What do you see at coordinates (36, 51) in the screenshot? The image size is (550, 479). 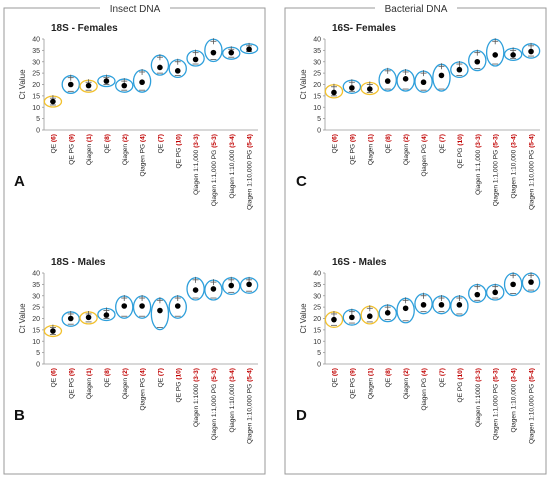 I see `y-tick-label: 35` at bounding box center [36, 51].